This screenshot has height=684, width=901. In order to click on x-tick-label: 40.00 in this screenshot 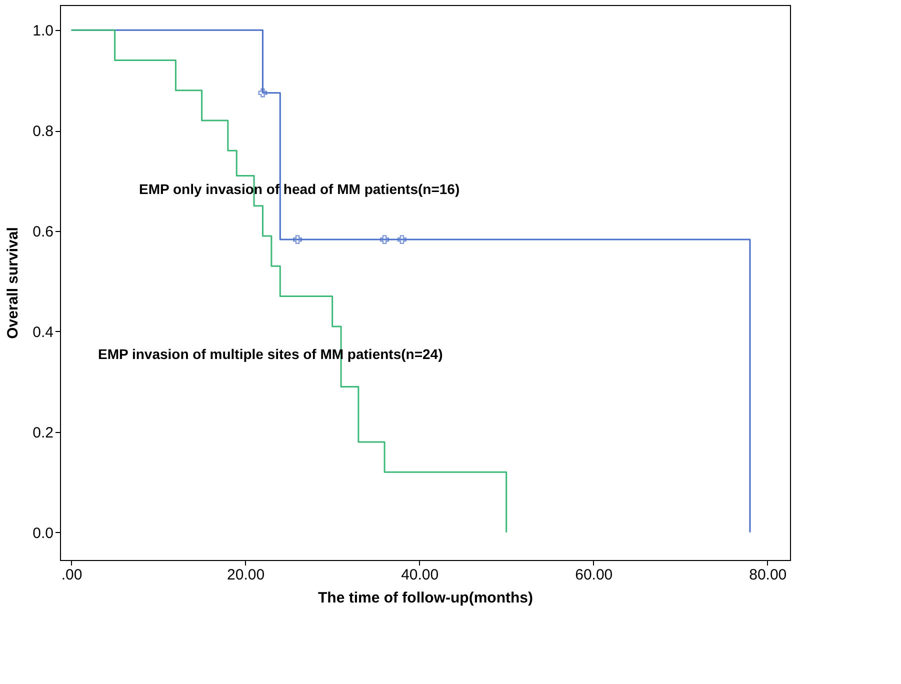, I will do `click(420, 575)`.